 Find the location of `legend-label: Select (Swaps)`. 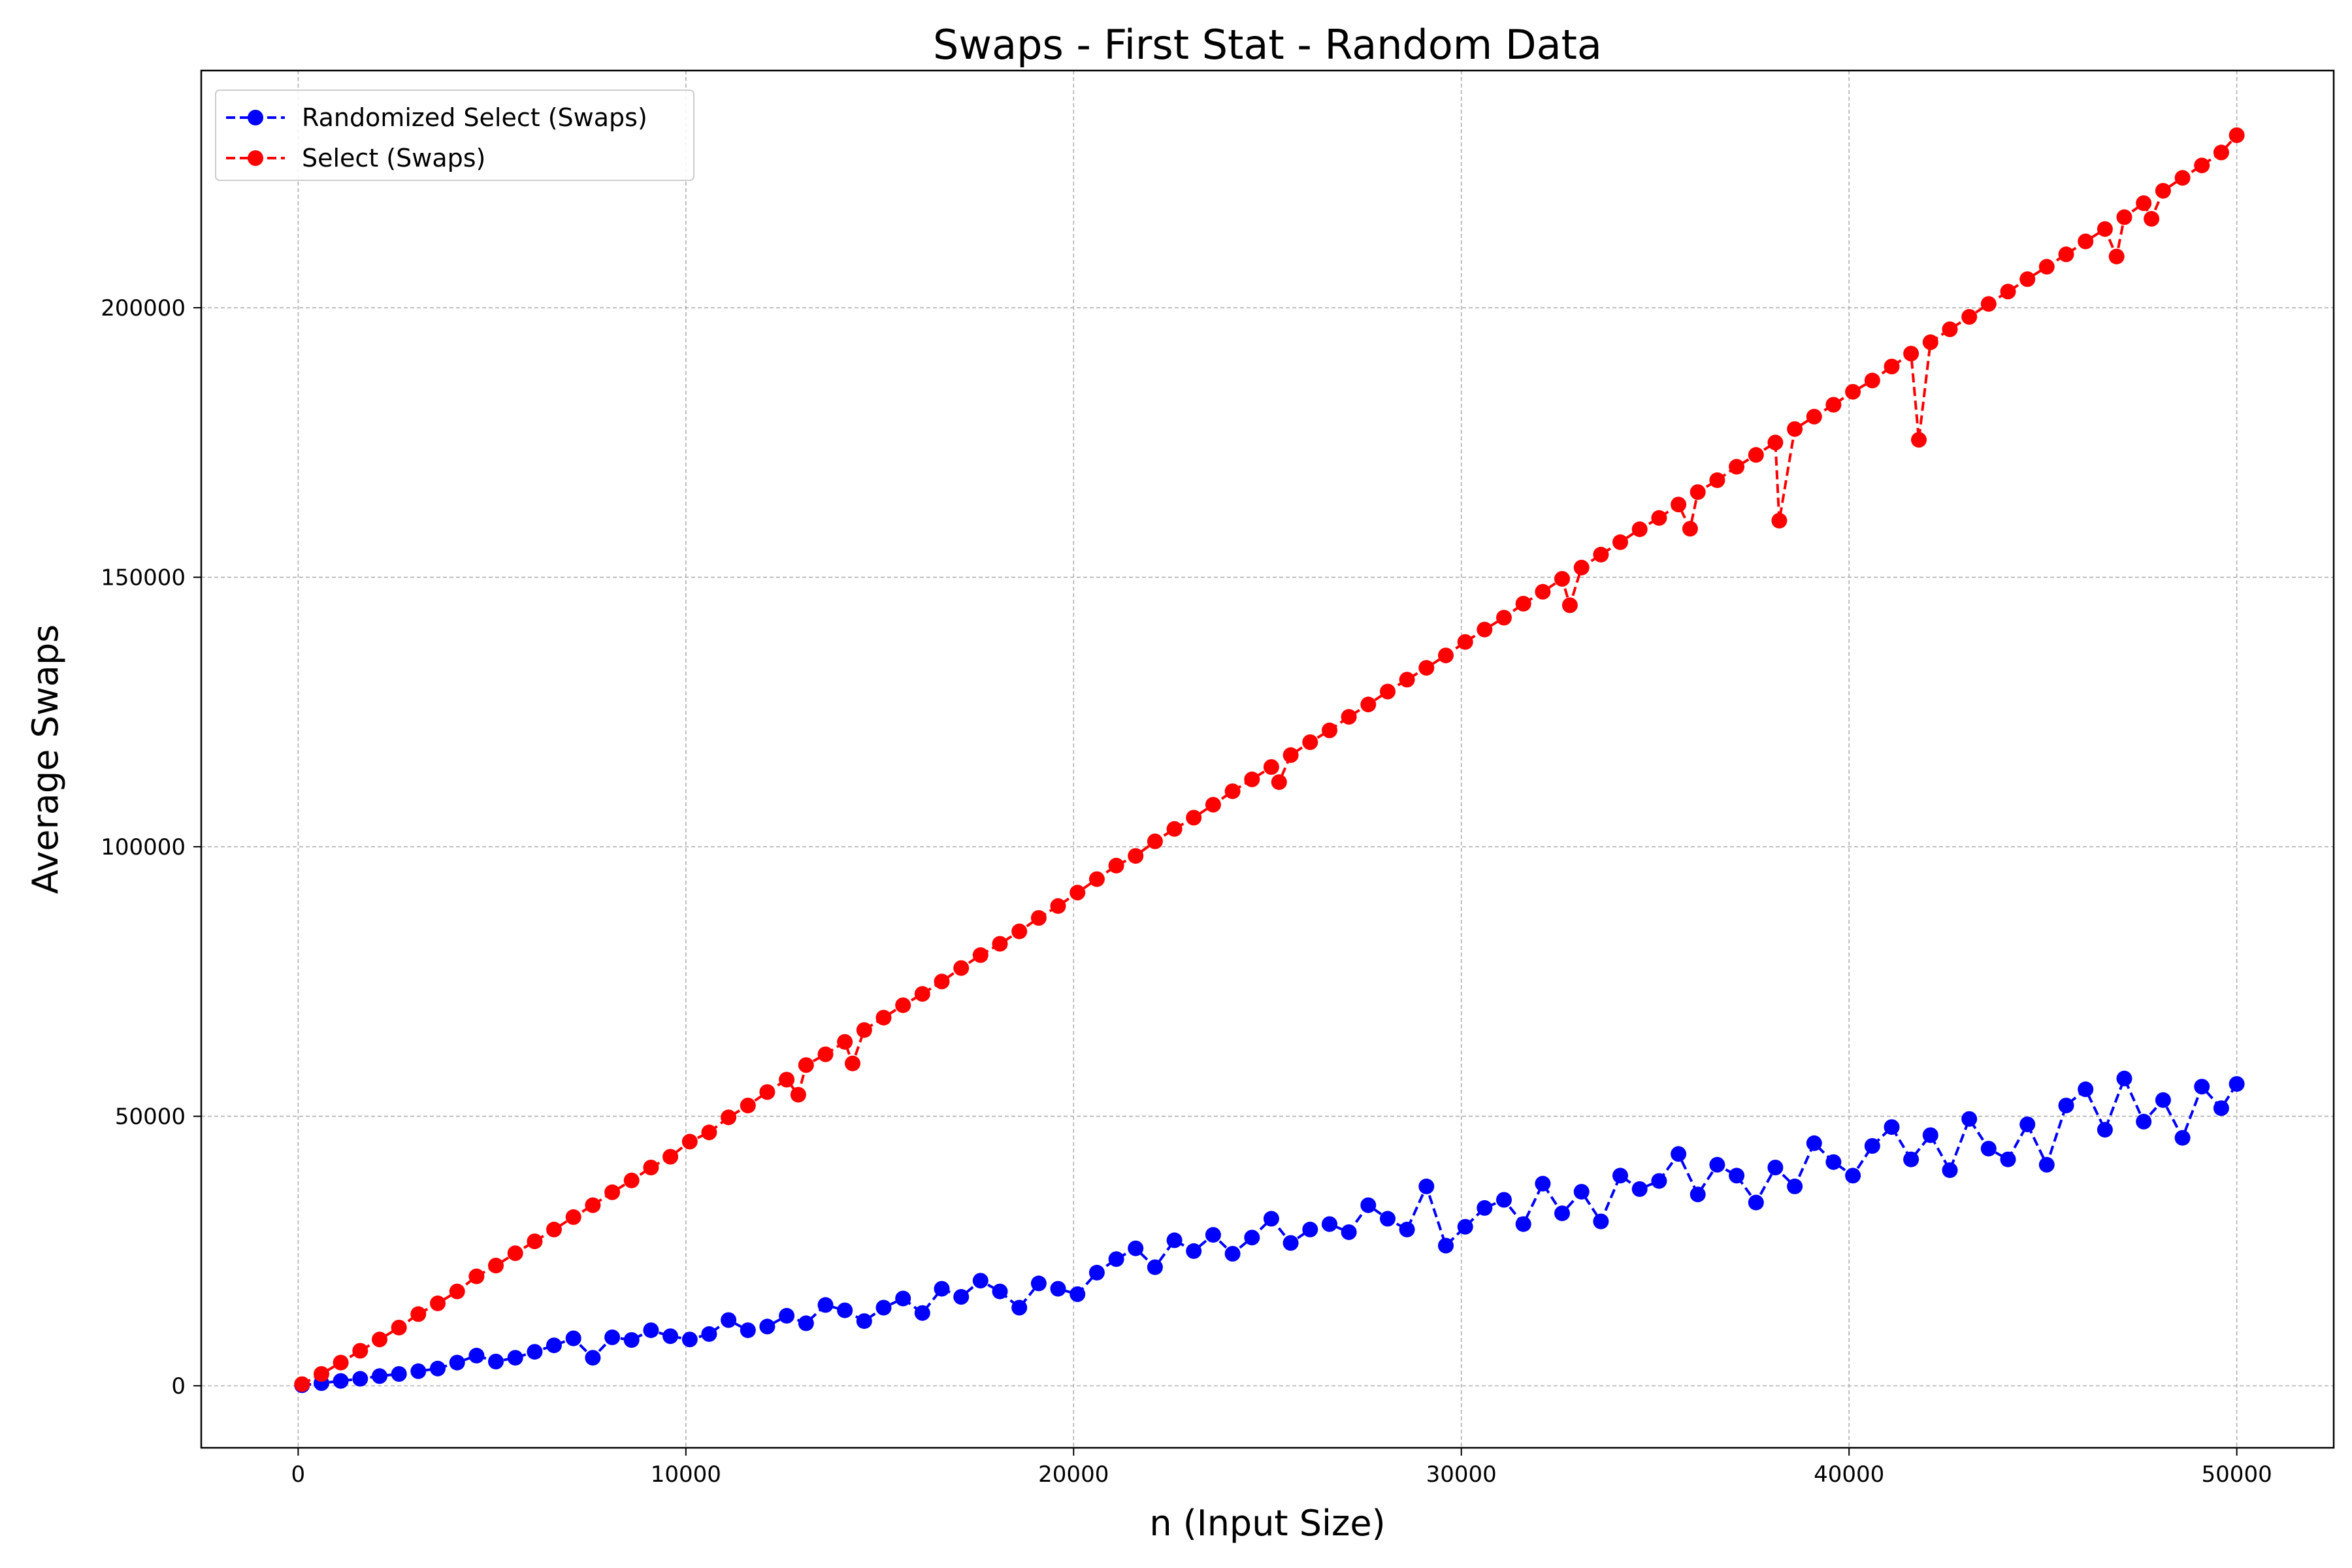

legend-label: Select (Swaps) is located at coordinates (393, 158).